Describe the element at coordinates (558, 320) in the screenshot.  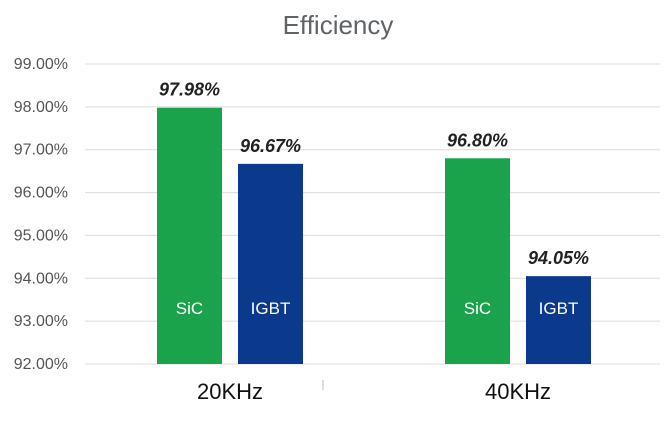
I see `bar-igbt-40khz` at that location.